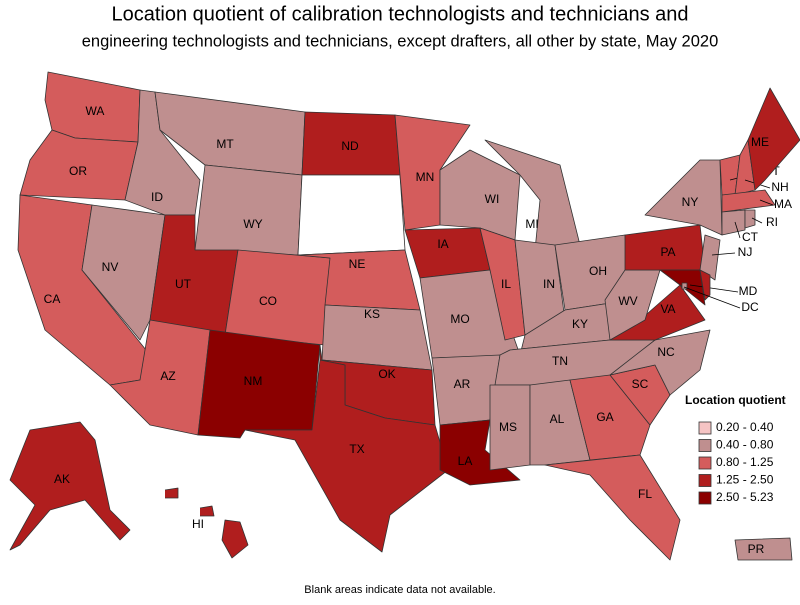 The width and height of the screenshot is (800, 605). Describe the element at coordinates (357, 264) in the screenshot. I see `state-label: NE` at that location.